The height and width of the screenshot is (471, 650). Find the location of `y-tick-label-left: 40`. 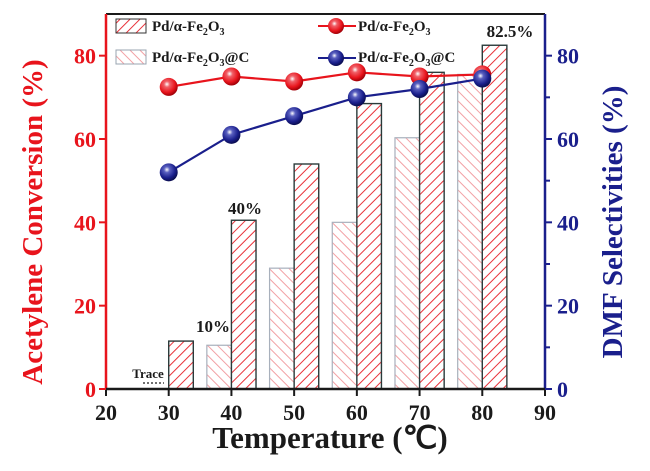

y-tick-label-left: 40 is located at coordinates (85, 222).